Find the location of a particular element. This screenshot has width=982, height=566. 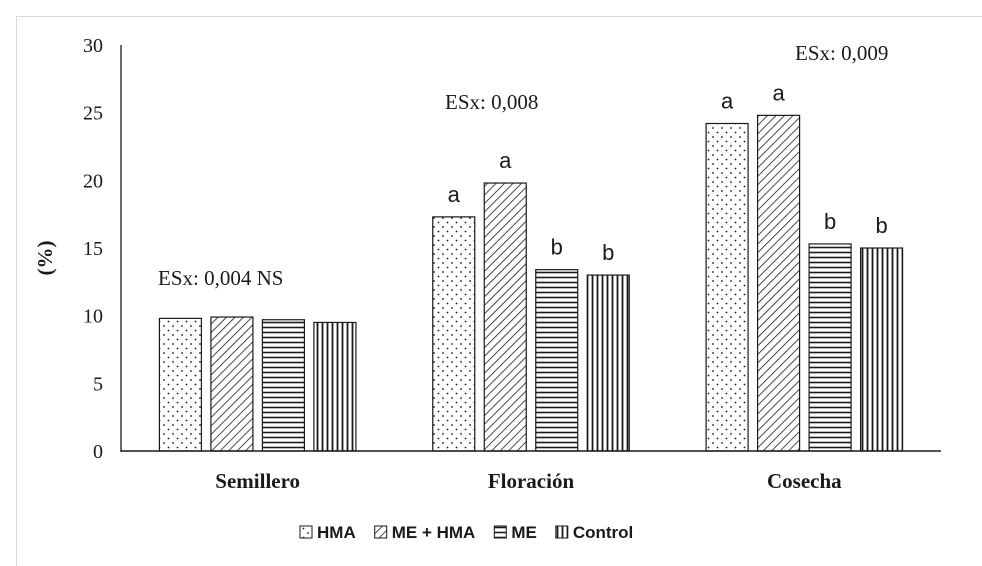

bar-hma-semillero is located at coordinates (180, 384).